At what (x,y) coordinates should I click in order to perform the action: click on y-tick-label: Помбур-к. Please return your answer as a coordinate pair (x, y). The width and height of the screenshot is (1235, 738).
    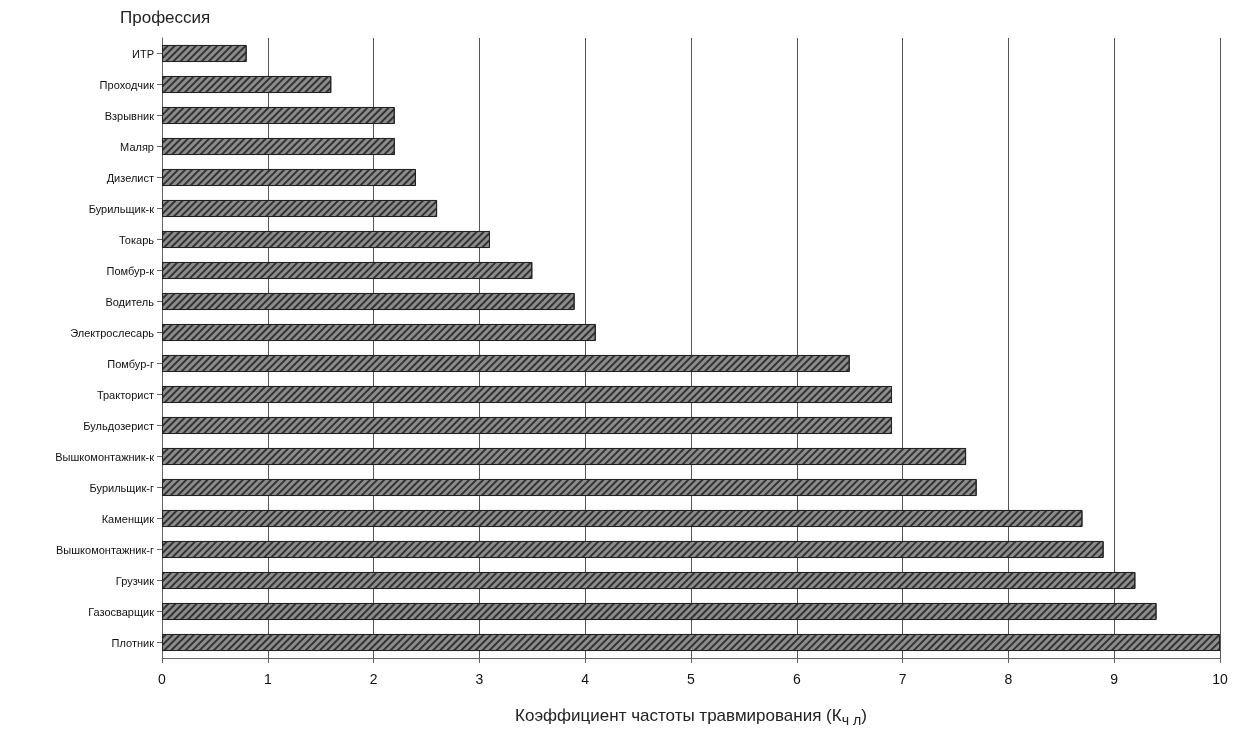
    Looking at the image, I should click on (130, 270).